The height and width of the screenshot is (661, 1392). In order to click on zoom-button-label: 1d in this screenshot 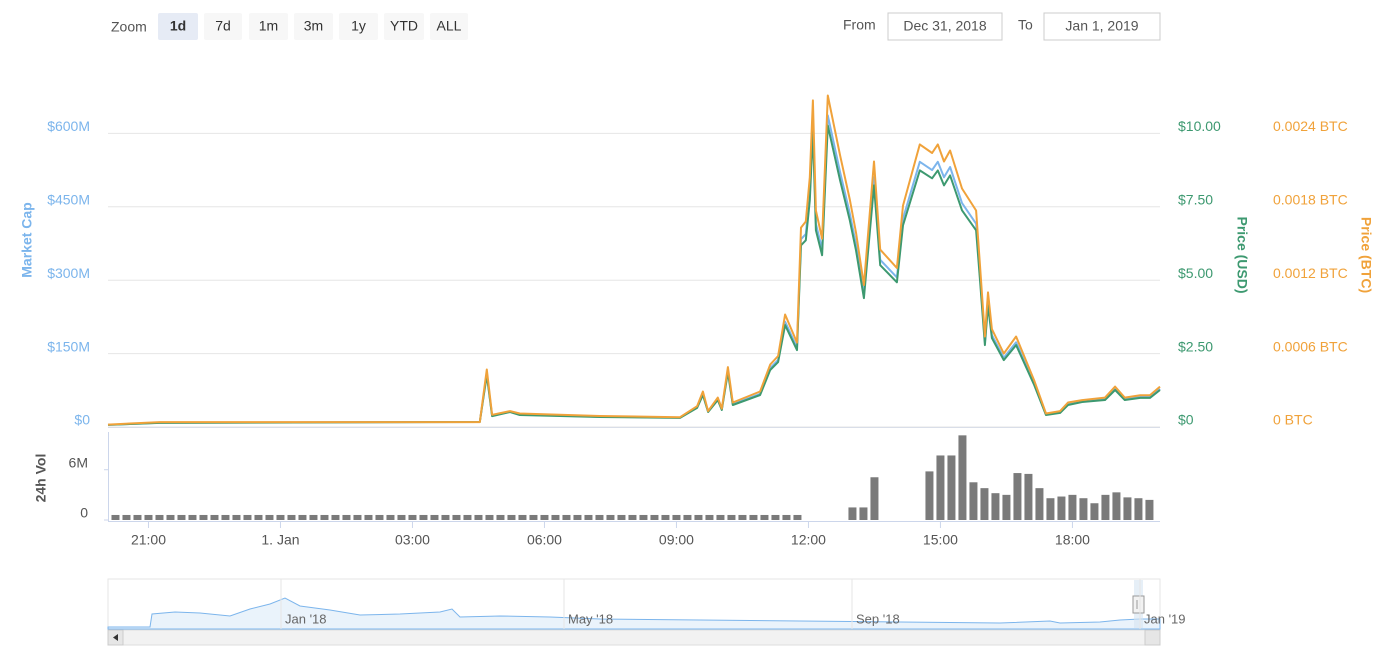, I will do `click(178, 26)`.